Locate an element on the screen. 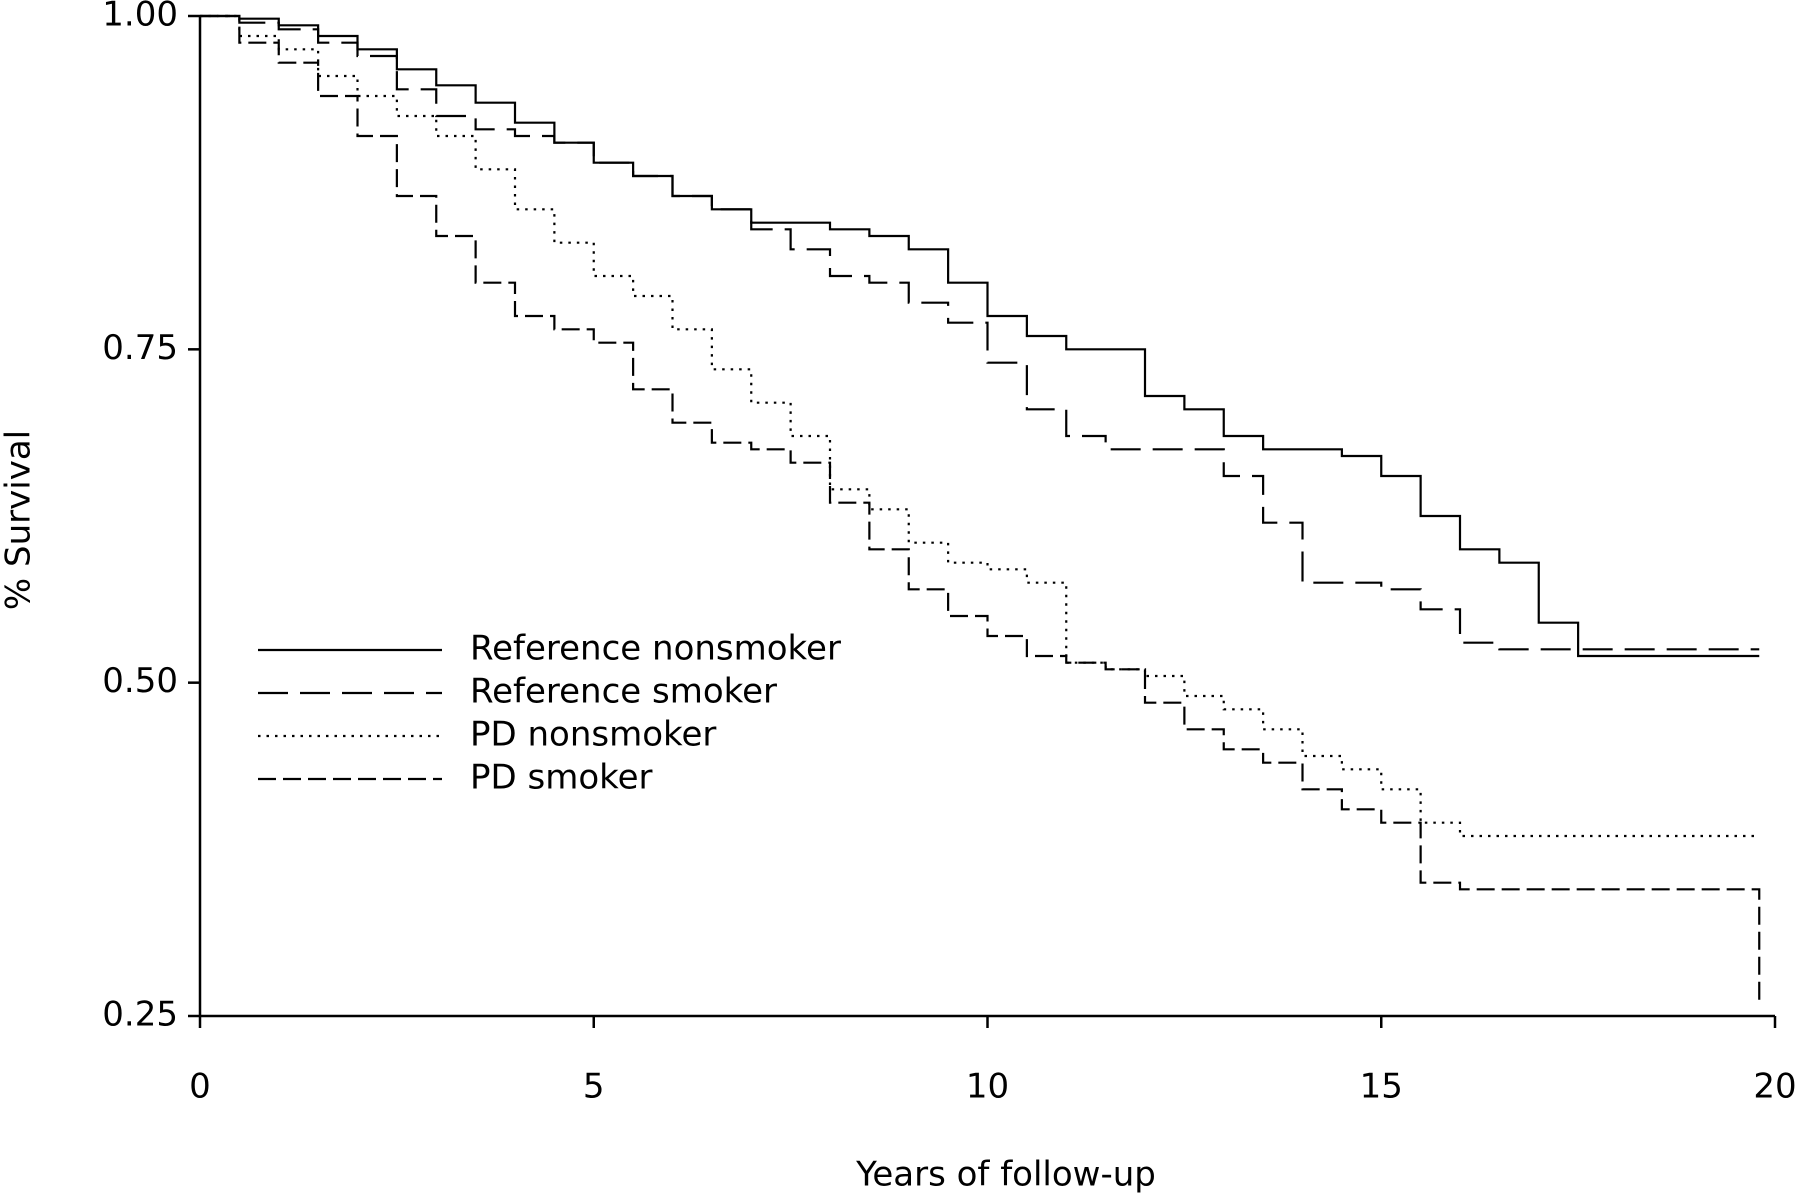  x-tick-label: 15 is located at coordinates (1381, 1087).